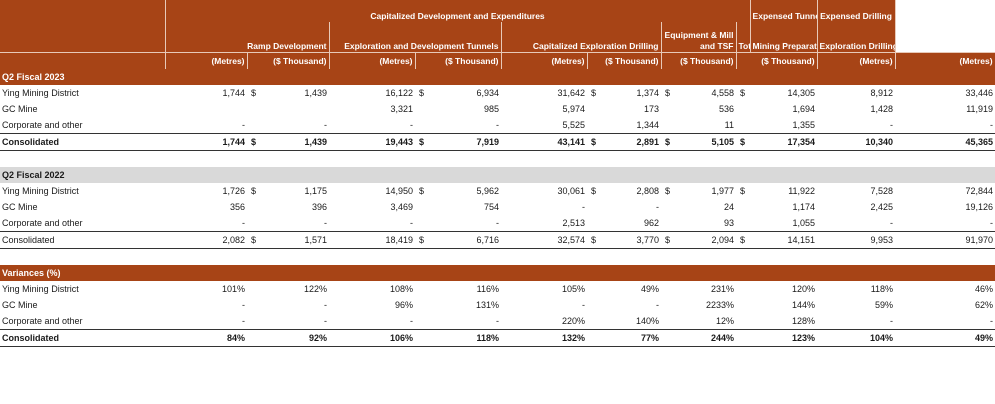  I want to click on table-cell: 91,970, so click(945, 240).